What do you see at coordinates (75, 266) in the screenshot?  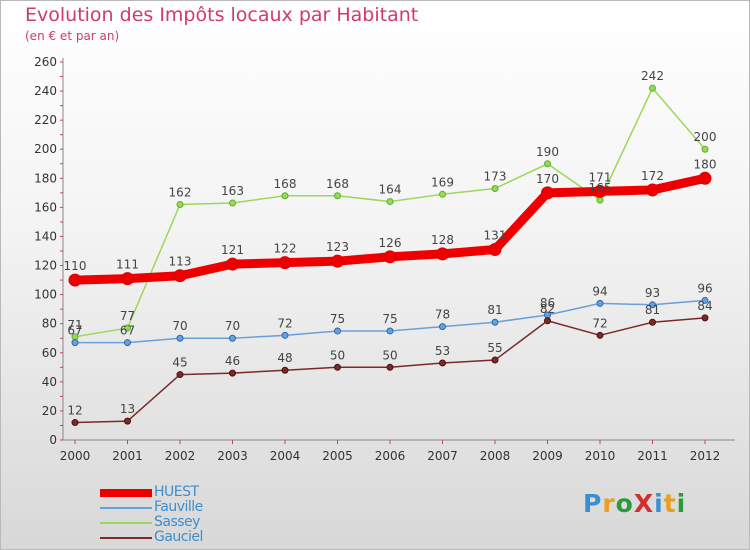 I see `data-label-huest: 110` at bounding box center [75, 266].